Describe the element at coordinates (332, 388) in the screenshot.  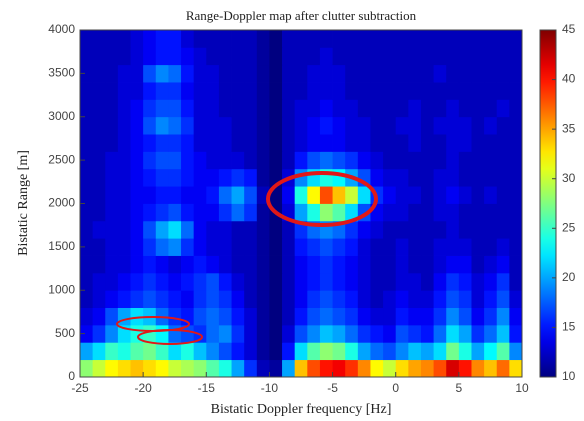
I see `x-tick-label: -5` at that location.